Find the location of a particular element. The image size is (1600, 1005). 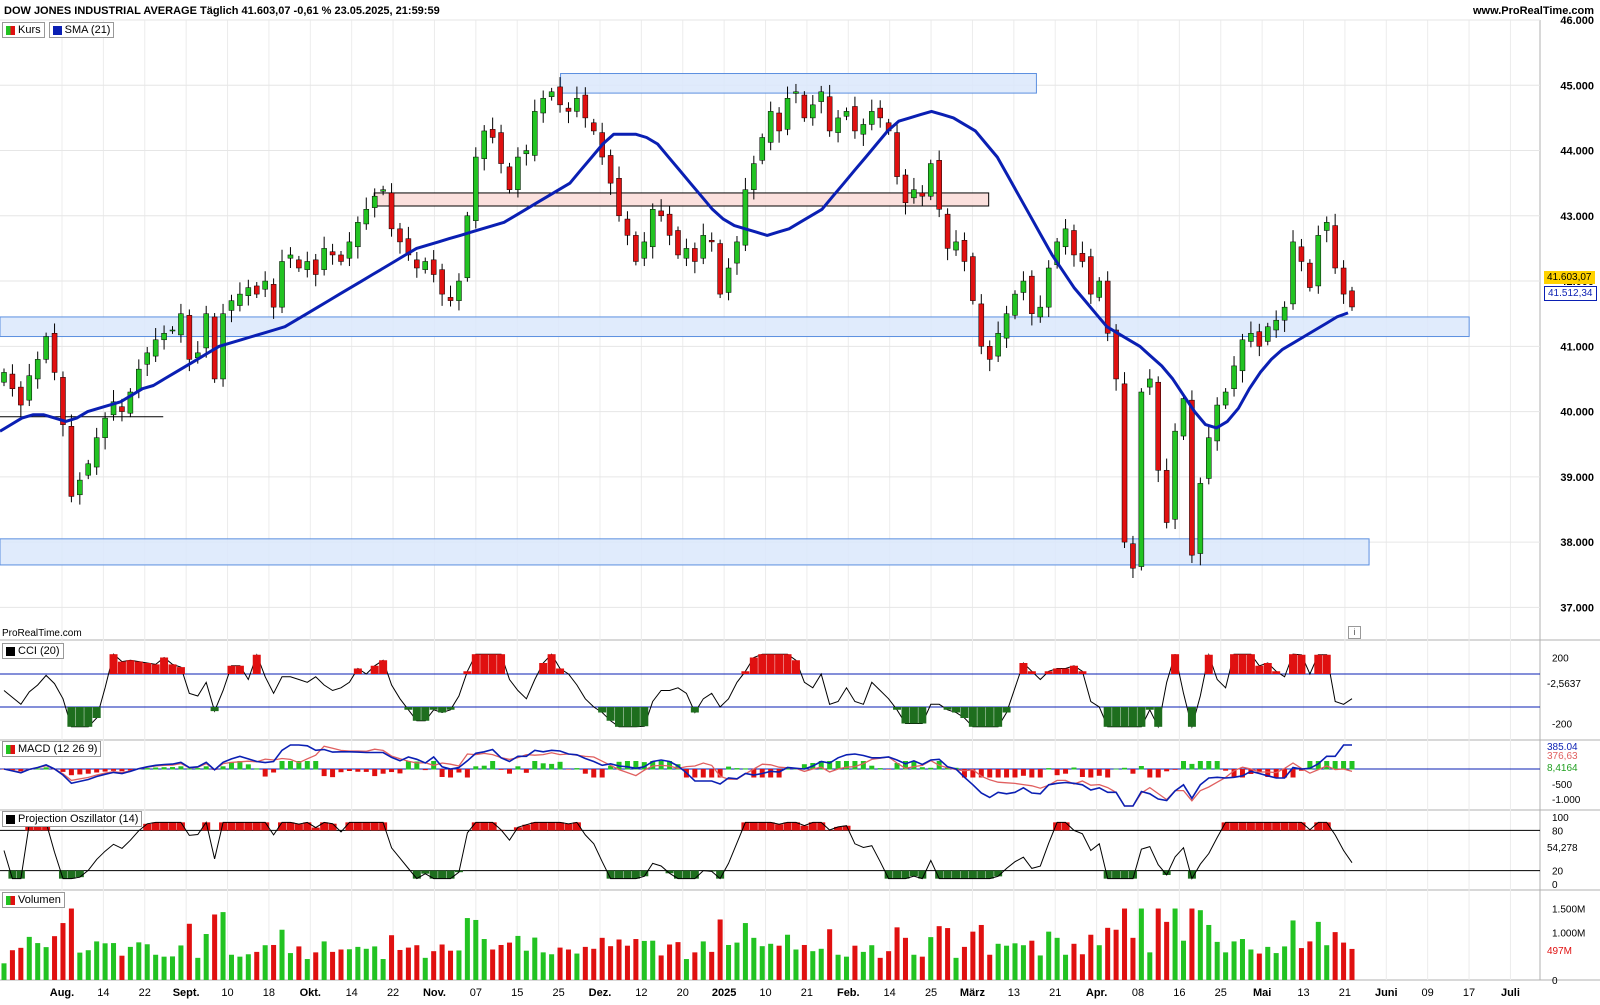

macd-tick-label: -500 is located at coordinates (1562, 785).